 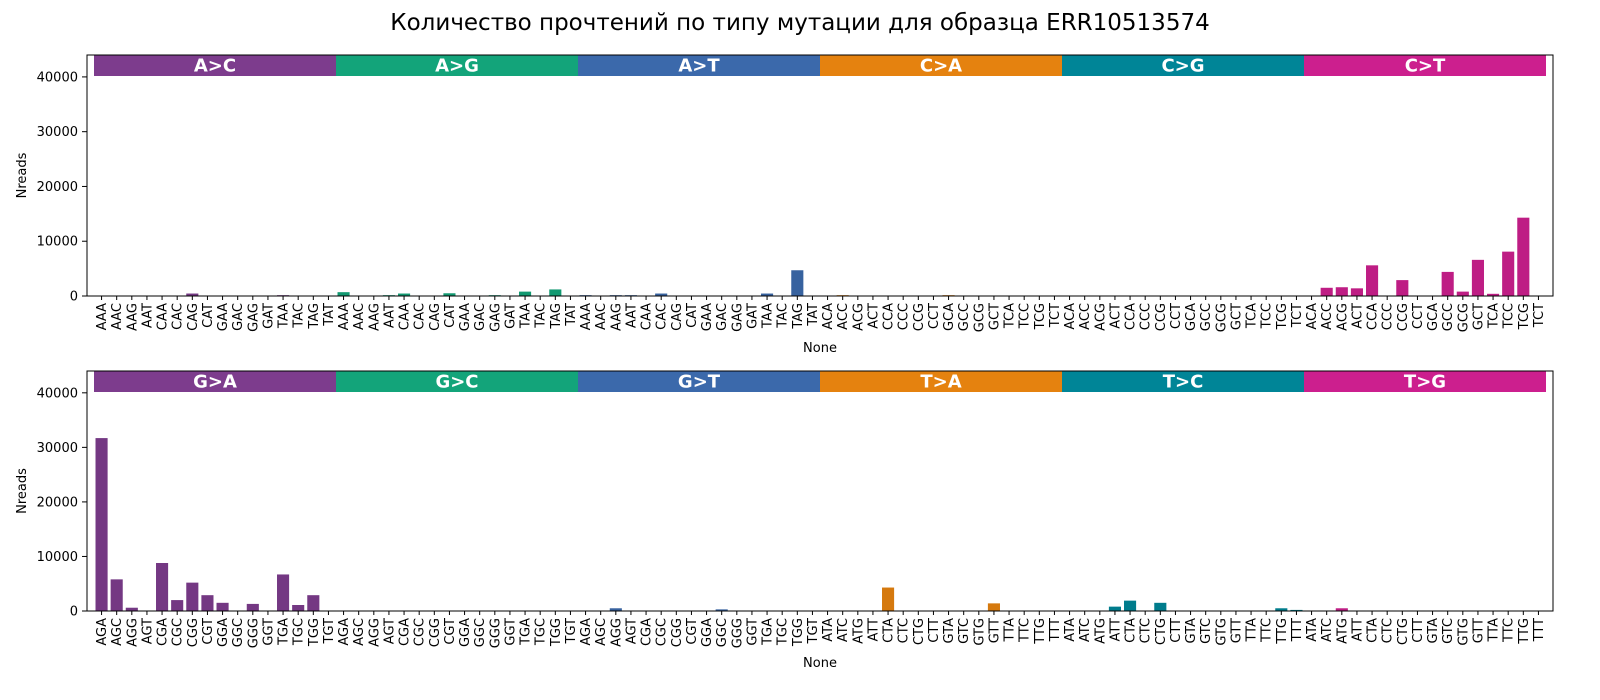 I want to click on group-header-label: A>C, so click(x=215, y=66).